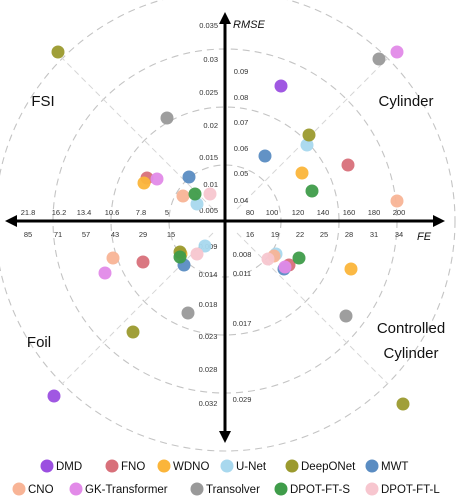 This screenshot has width=457, height=502. What do you see at coordinates (328, 467) in the screenshot?
I see `legend-label: DeepONet` at bounding box center [328, 467].